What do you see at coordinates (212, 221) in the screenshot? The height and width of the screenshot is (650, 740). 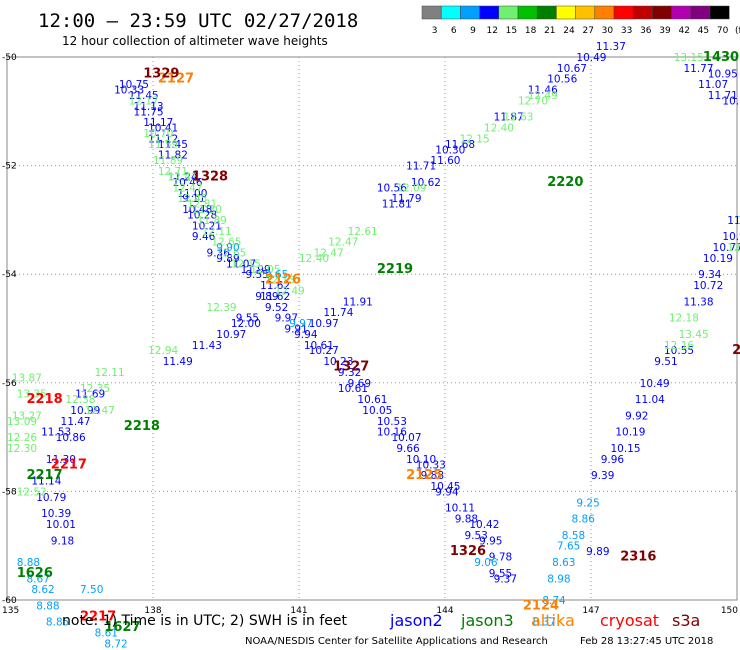 I see `wave-height-value: 11.89` at bounding box center [212, 221].